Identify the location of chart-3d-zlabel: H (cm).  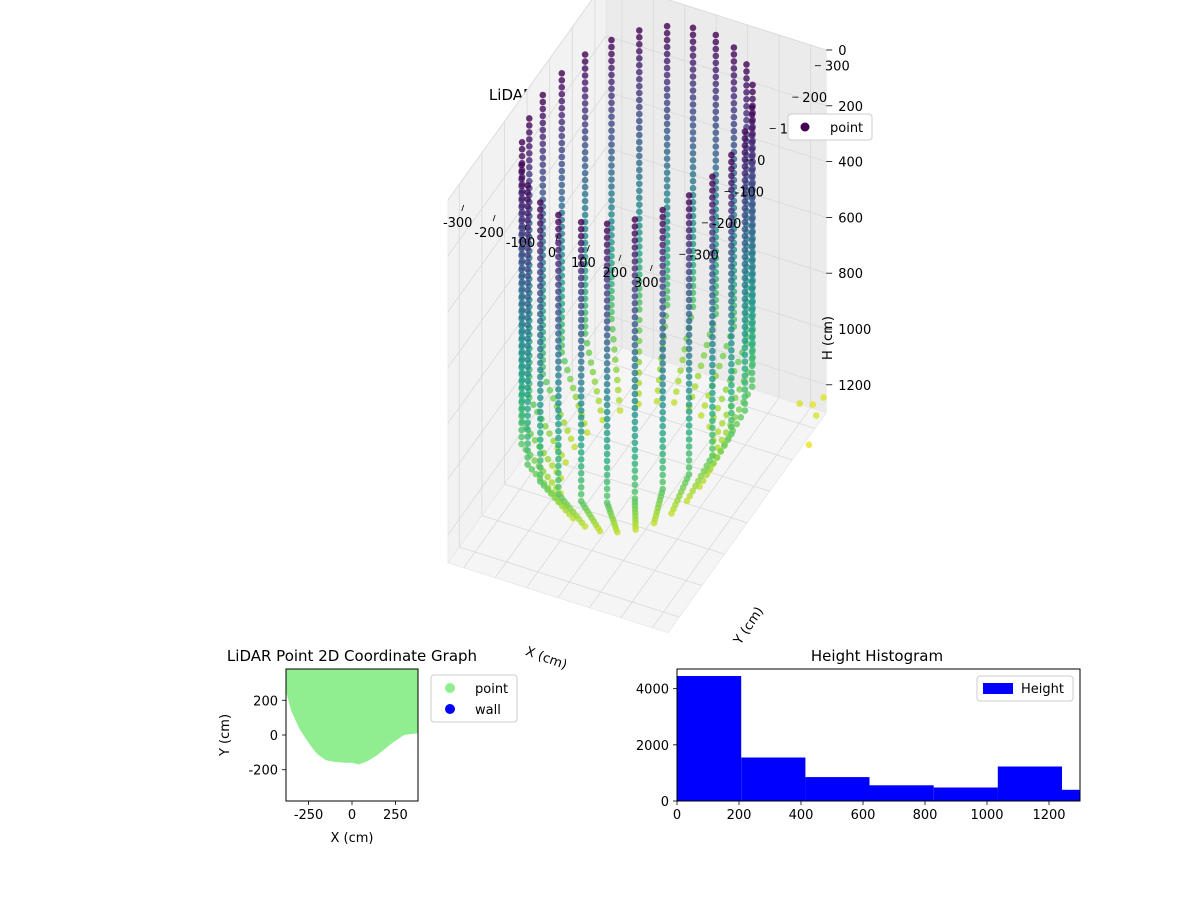
(828, 338).